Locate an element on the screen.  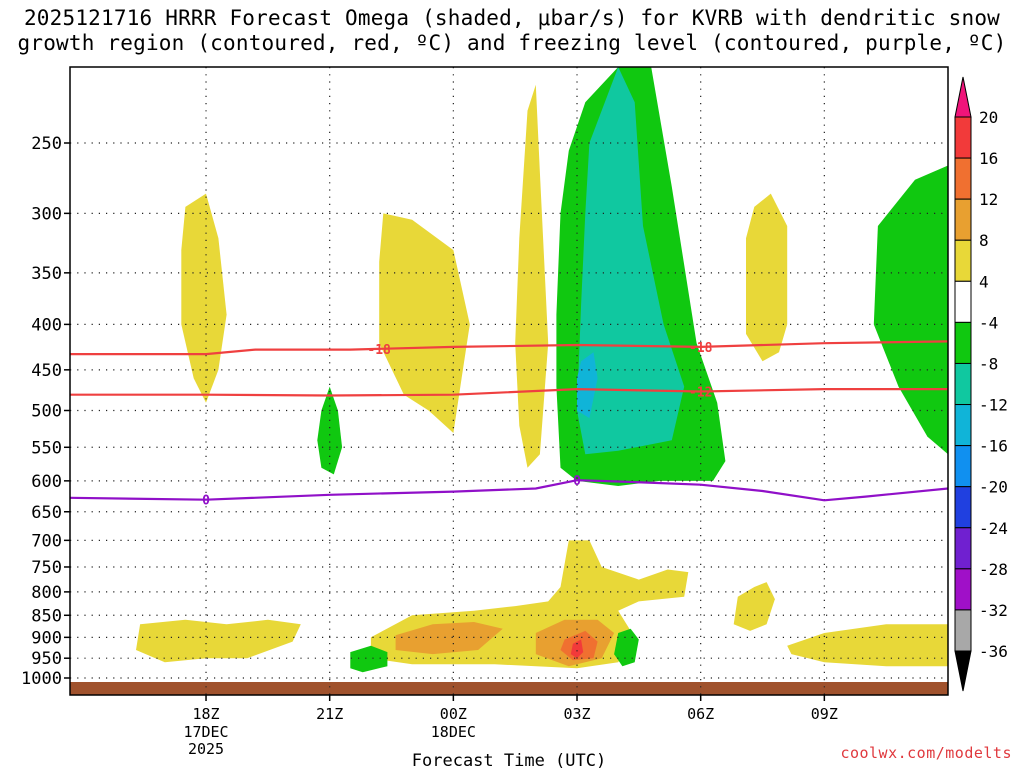
y-tick-label: 700 is located at coordinates (46, 541).